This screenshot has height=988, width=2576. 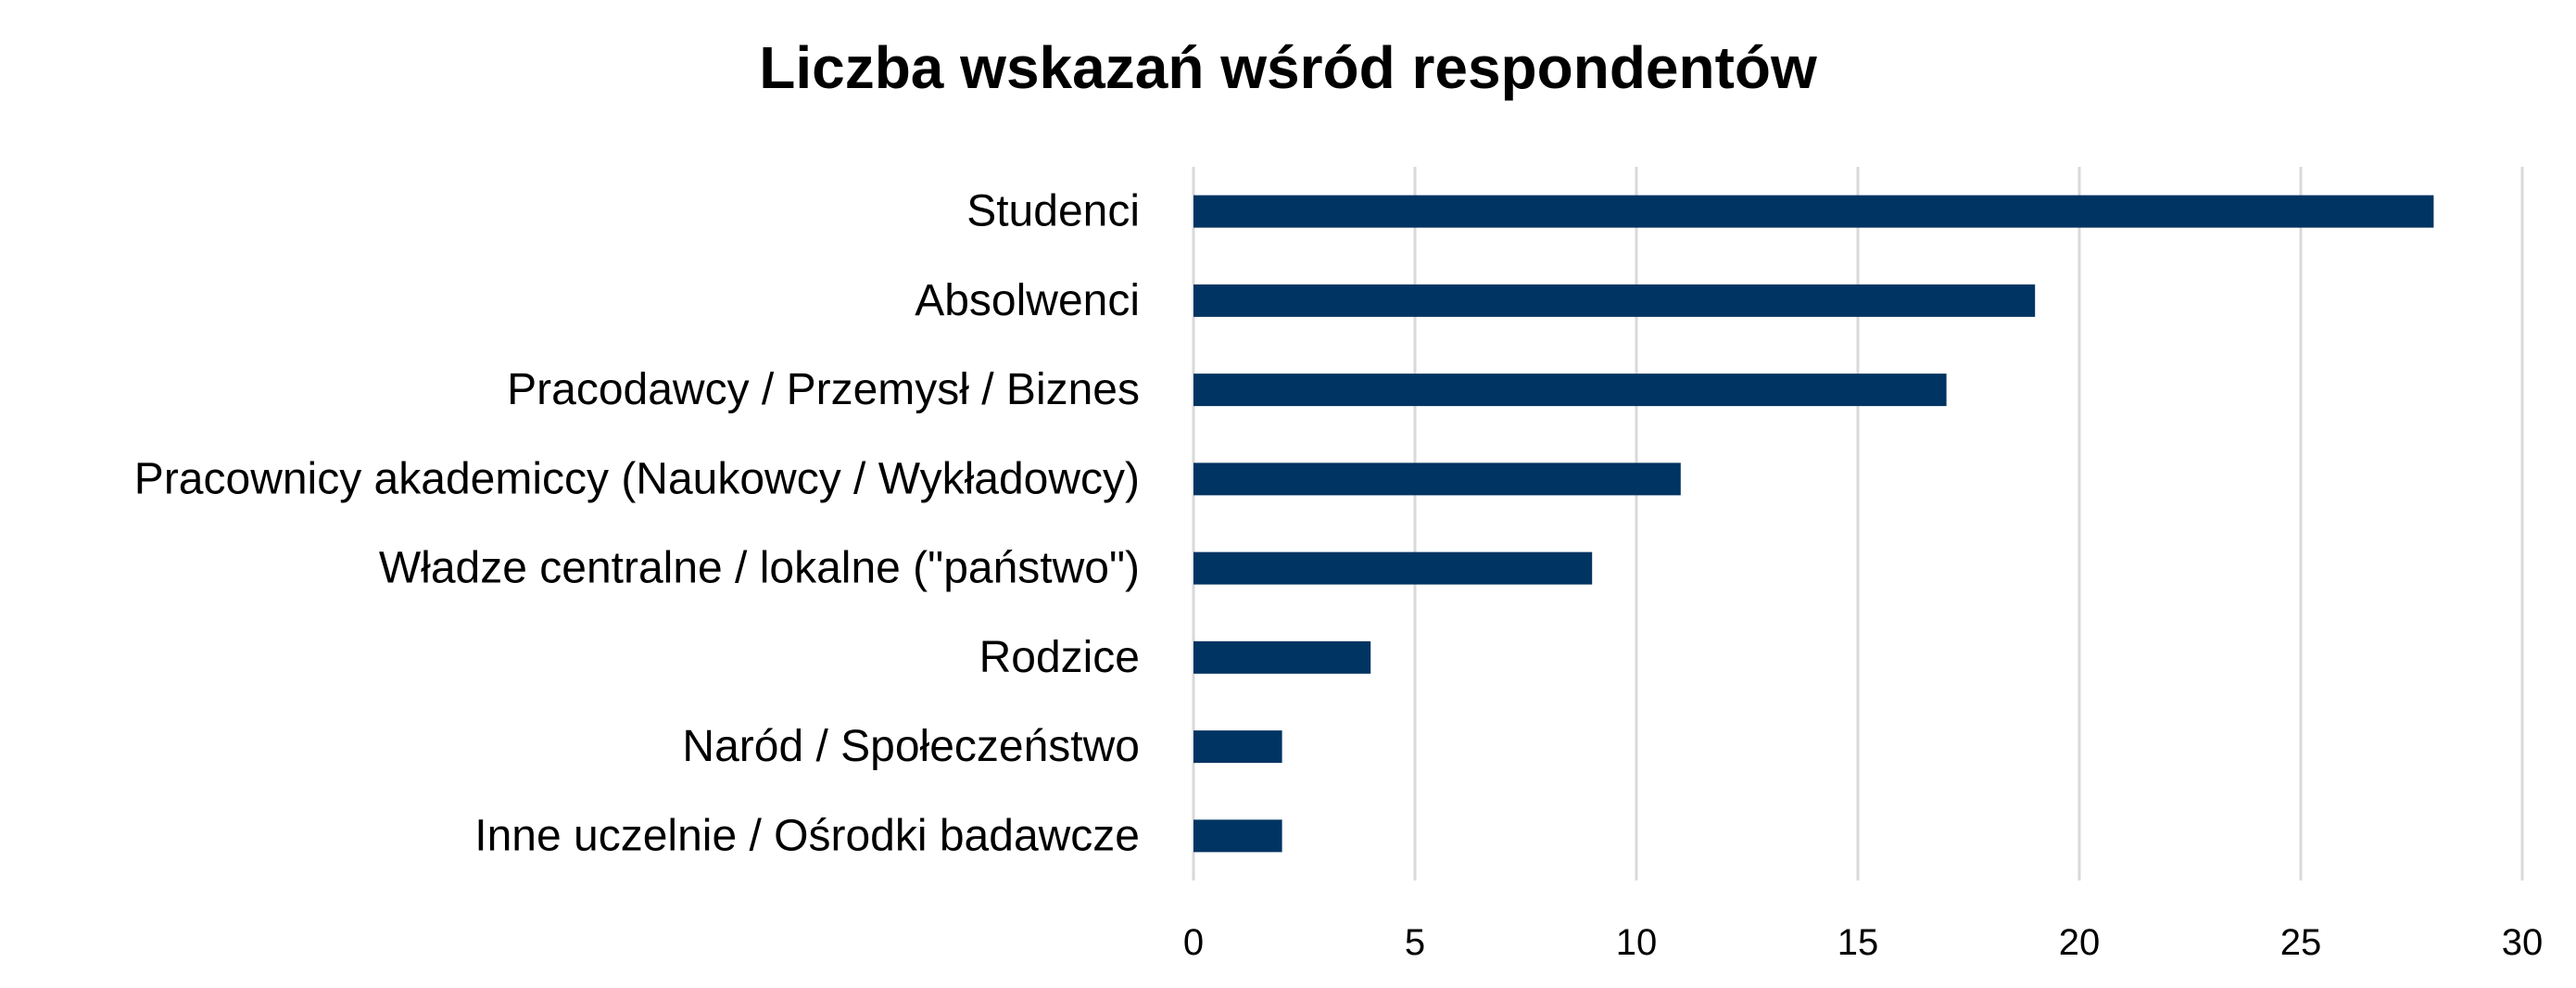 I want to click on category-label: Absolwenci, so click(x=1027, y=300).